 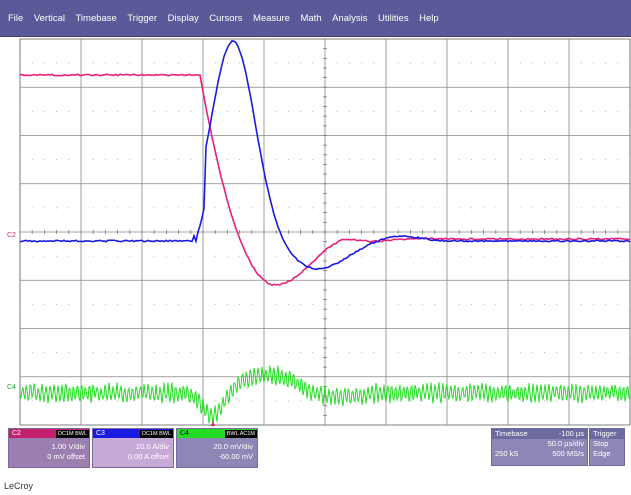 I want to click on channel-c4-descriptor: C4 BWL AC1M 20.0 mV/div -60.00 mV, so click(x=217, y=447).